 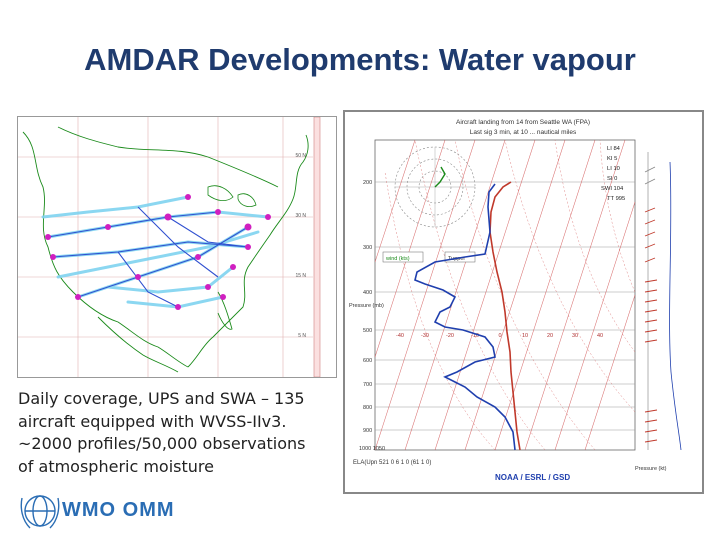 I want to click on wind-speed-trace, so click(x=675, y=306).